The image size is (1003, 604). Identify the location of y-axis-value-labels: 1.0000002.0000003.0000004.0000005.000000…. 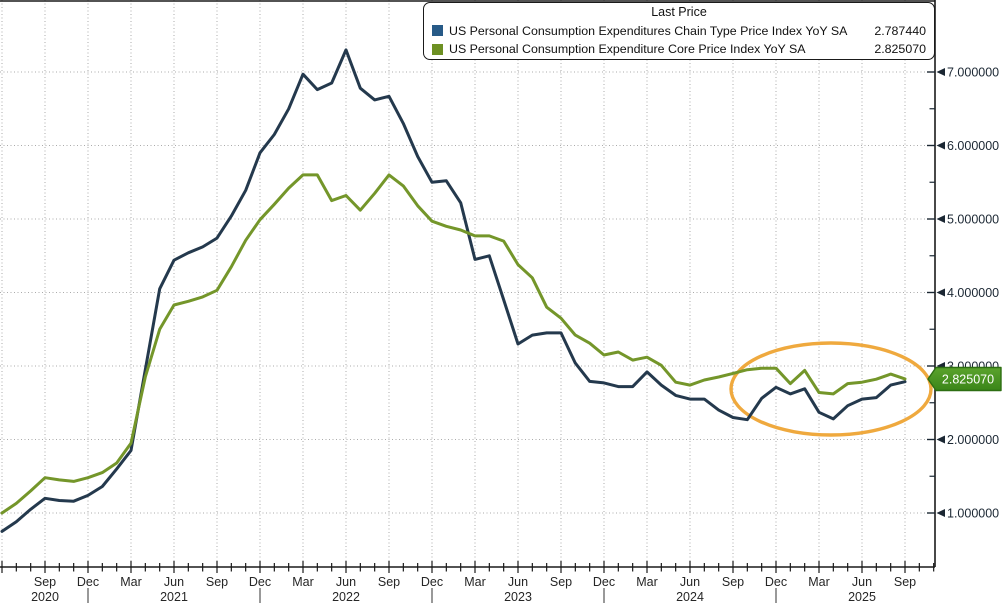
(973, 292).